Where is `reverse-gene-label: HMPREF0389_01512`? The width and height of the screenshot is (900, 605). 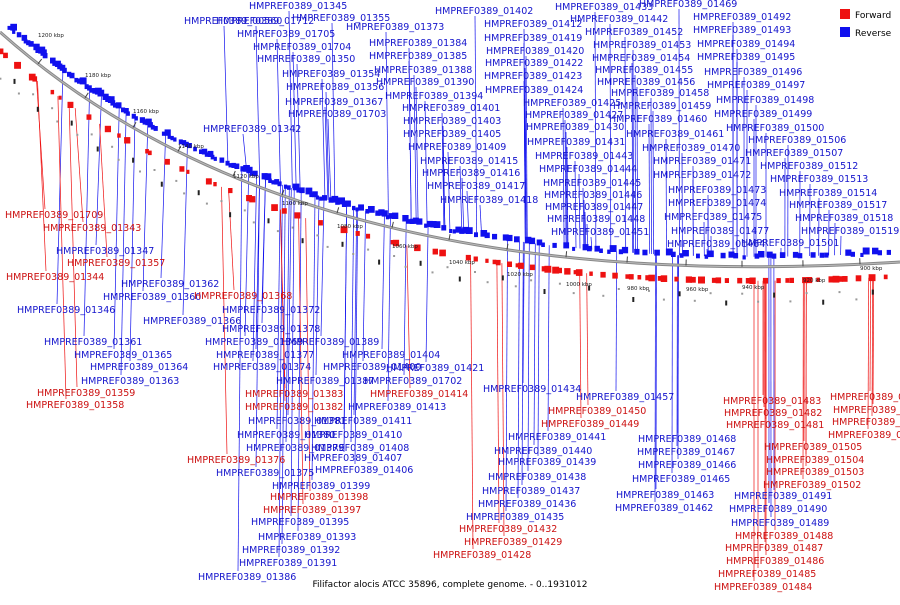 reverse-gene-label: HMPREF0389_01512 is located at coordinates (809, 166).